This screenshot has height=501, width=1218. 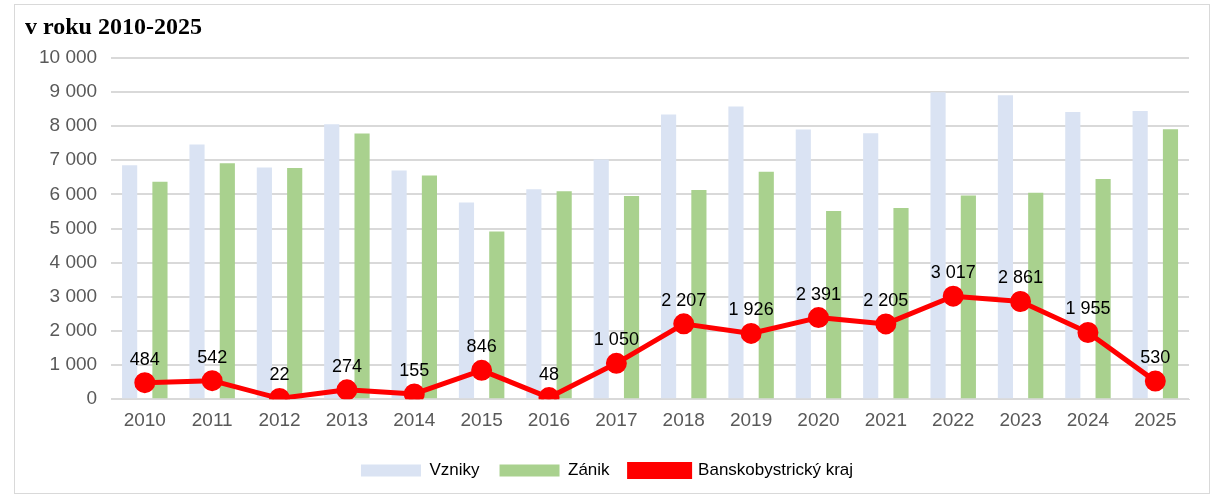 I want to click on data-label: 2 207, so click(x=684, y=299).